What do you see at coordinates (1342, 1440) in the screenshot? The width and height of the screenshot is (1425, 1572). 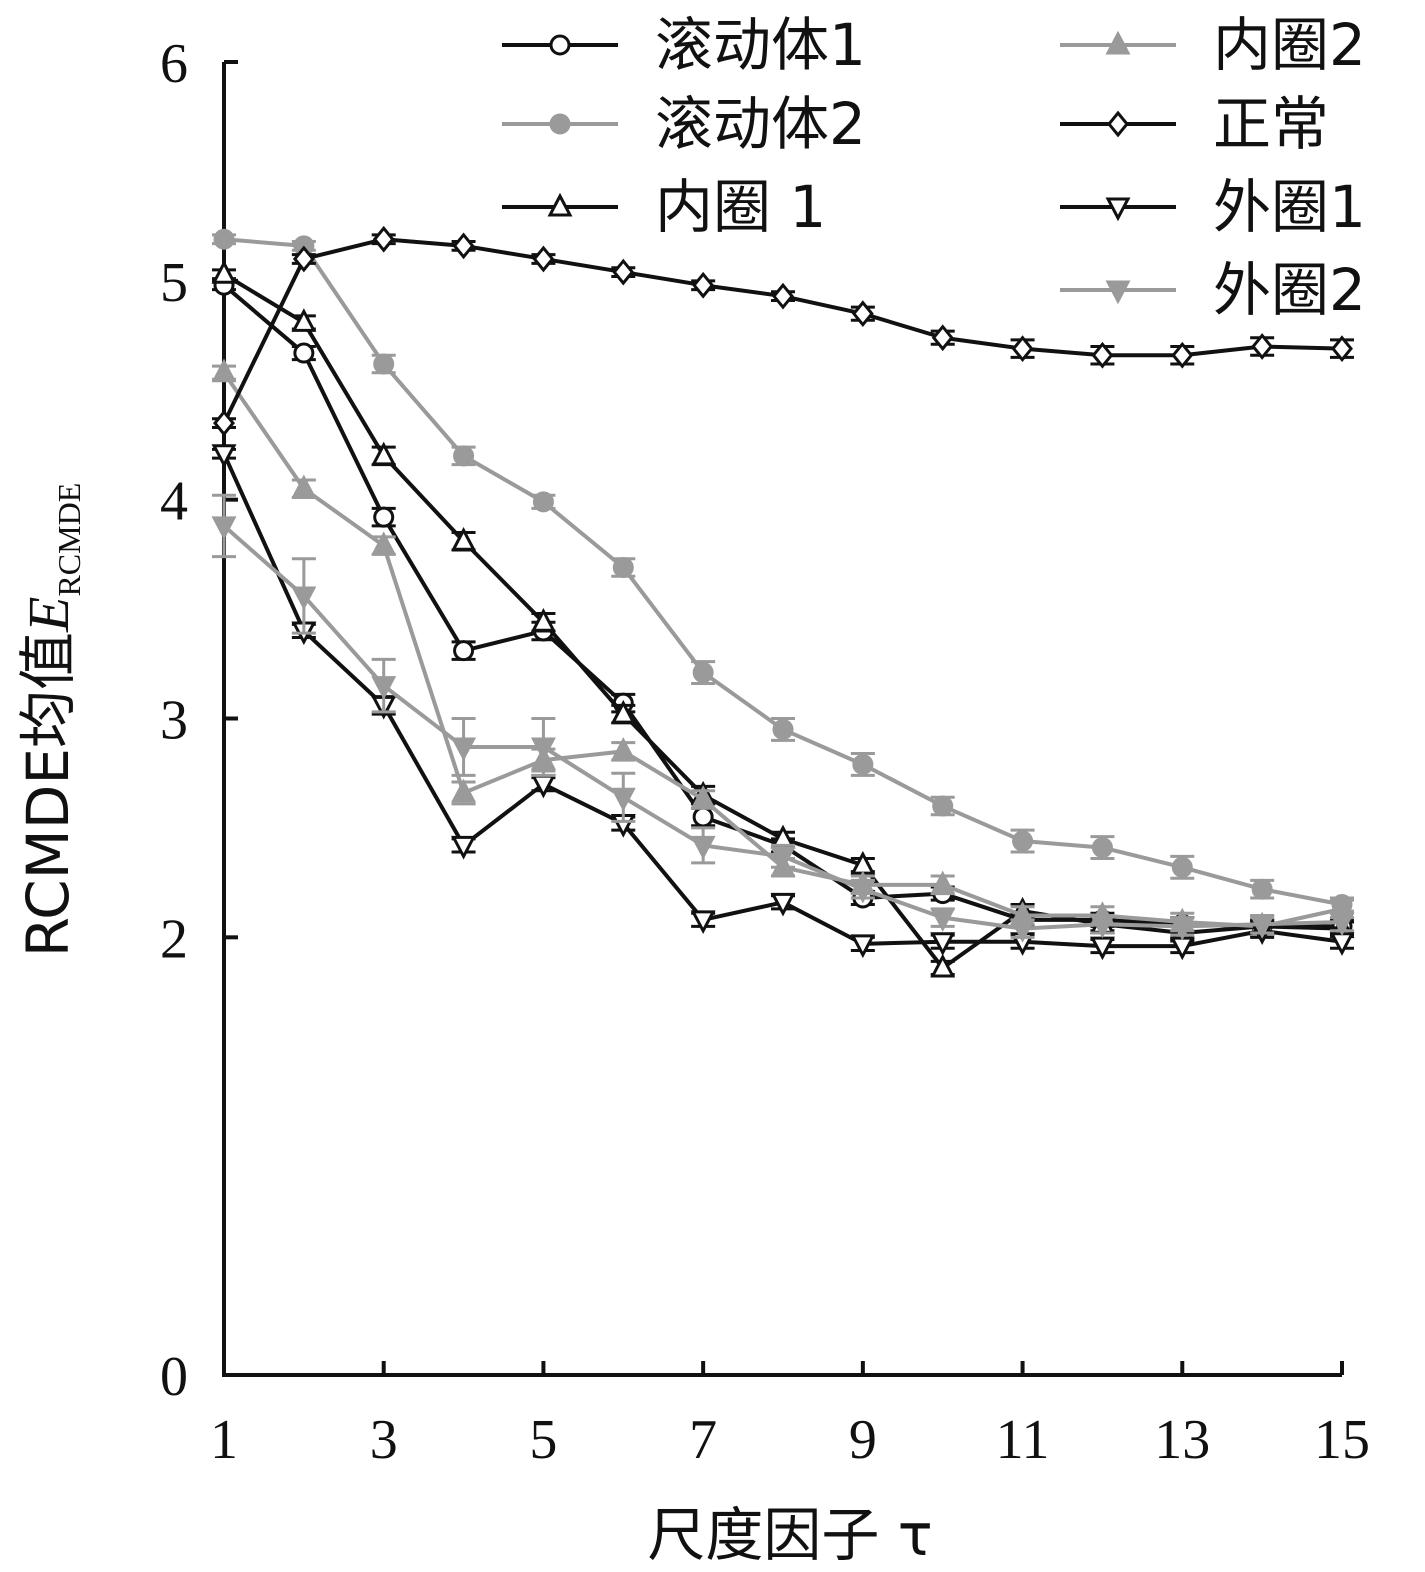 I see `x-tick-label: 15` at bounding box center [1342, 1440].